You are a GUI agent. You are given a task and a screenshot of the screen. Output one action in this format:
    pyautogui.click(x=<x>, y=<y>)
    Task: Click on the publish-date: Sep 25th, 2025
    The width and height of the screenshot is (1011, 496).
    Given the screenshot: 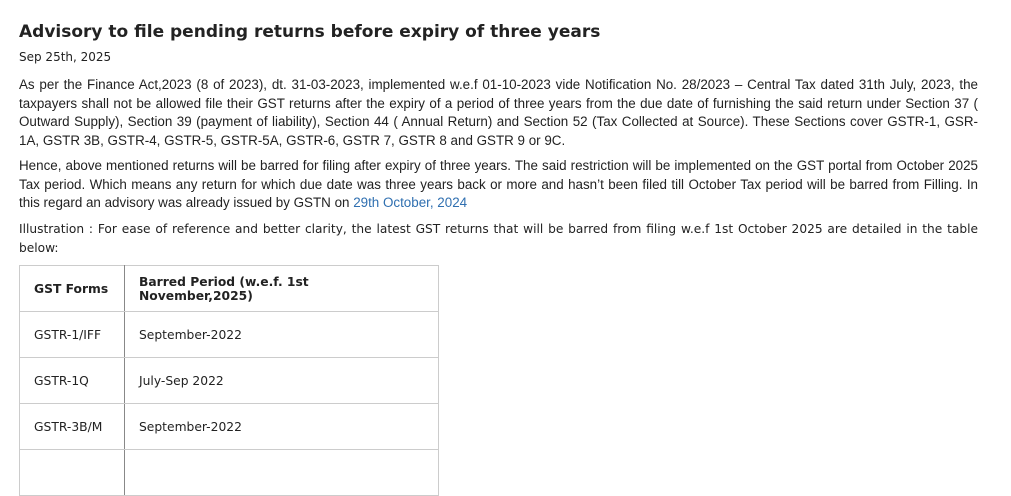 What is the action you would take?
    pyautogui.click(x=65, y=57)
    